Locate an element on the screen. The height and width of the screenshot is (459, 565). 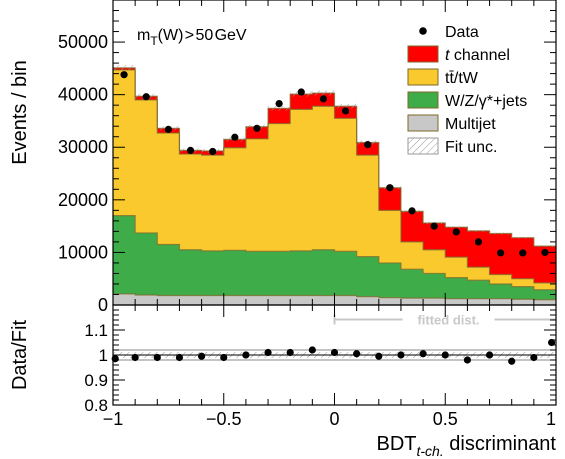
legend-label: Data is located at coordinates (462, 32).